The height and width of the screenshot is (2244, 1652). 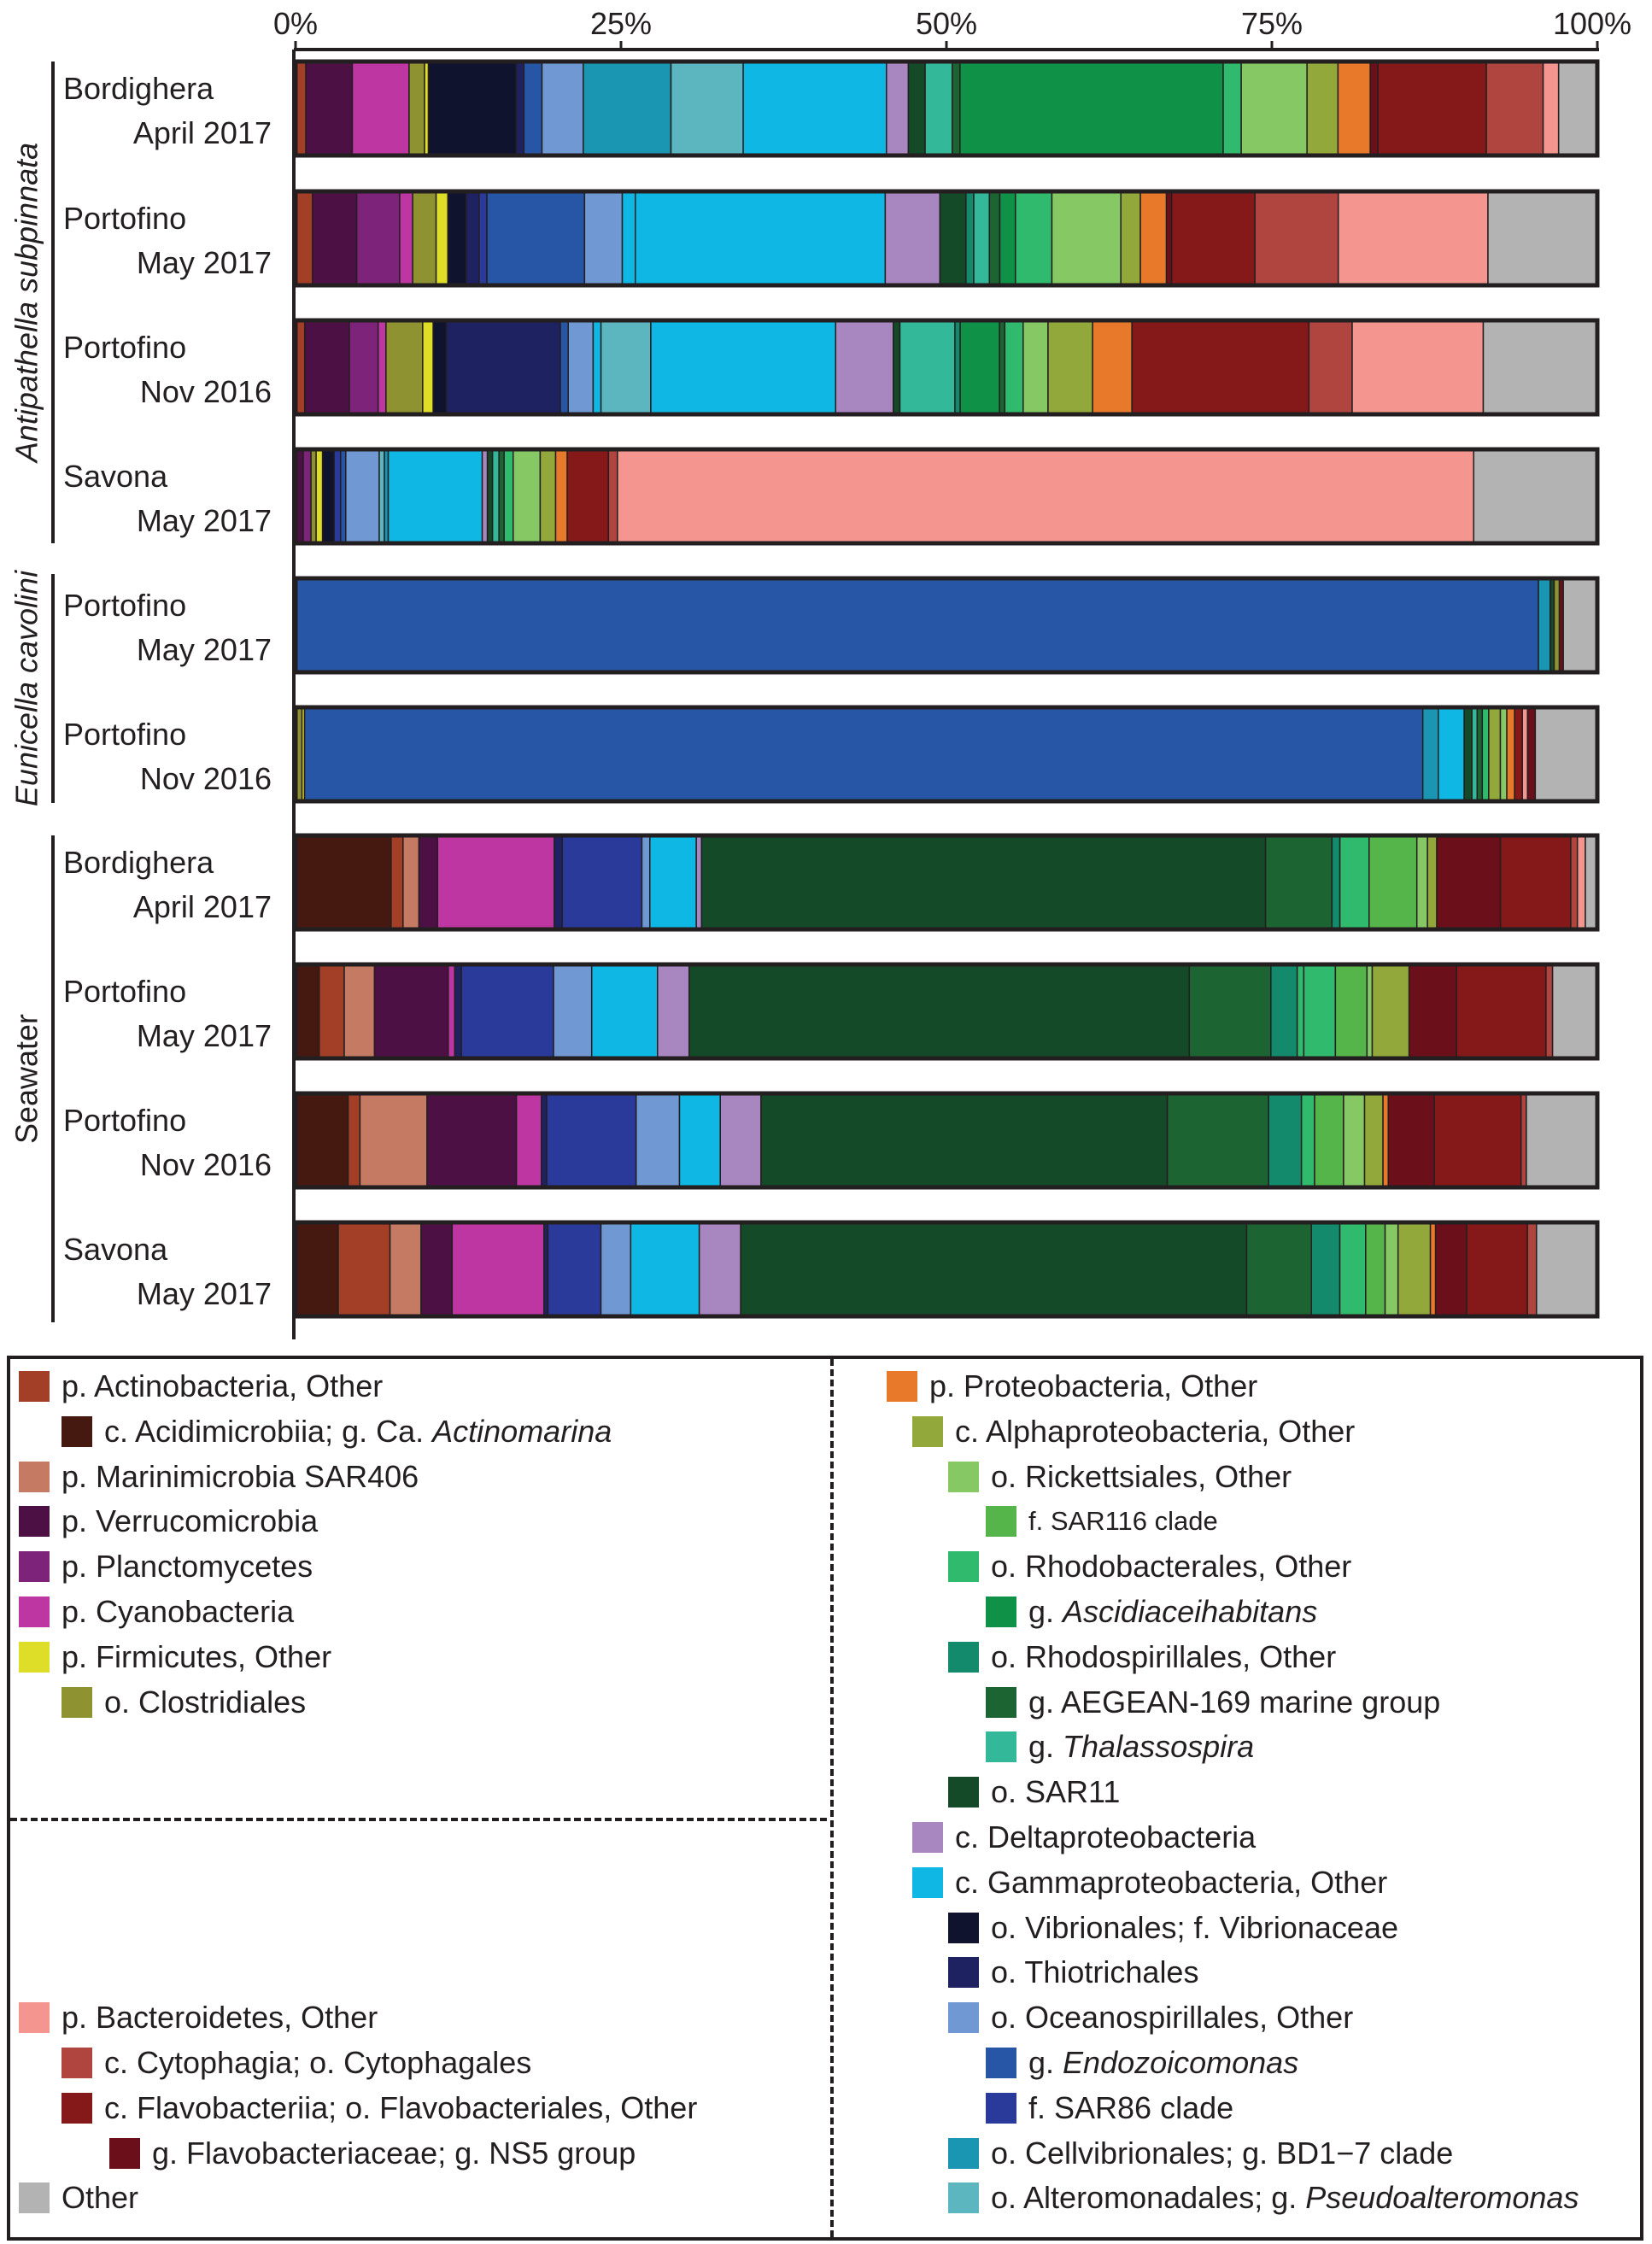 I want to click on legend-item-vibrionales: o. Vibrionales; f. Vibrionaceae, so click(x=1173, y=1928).